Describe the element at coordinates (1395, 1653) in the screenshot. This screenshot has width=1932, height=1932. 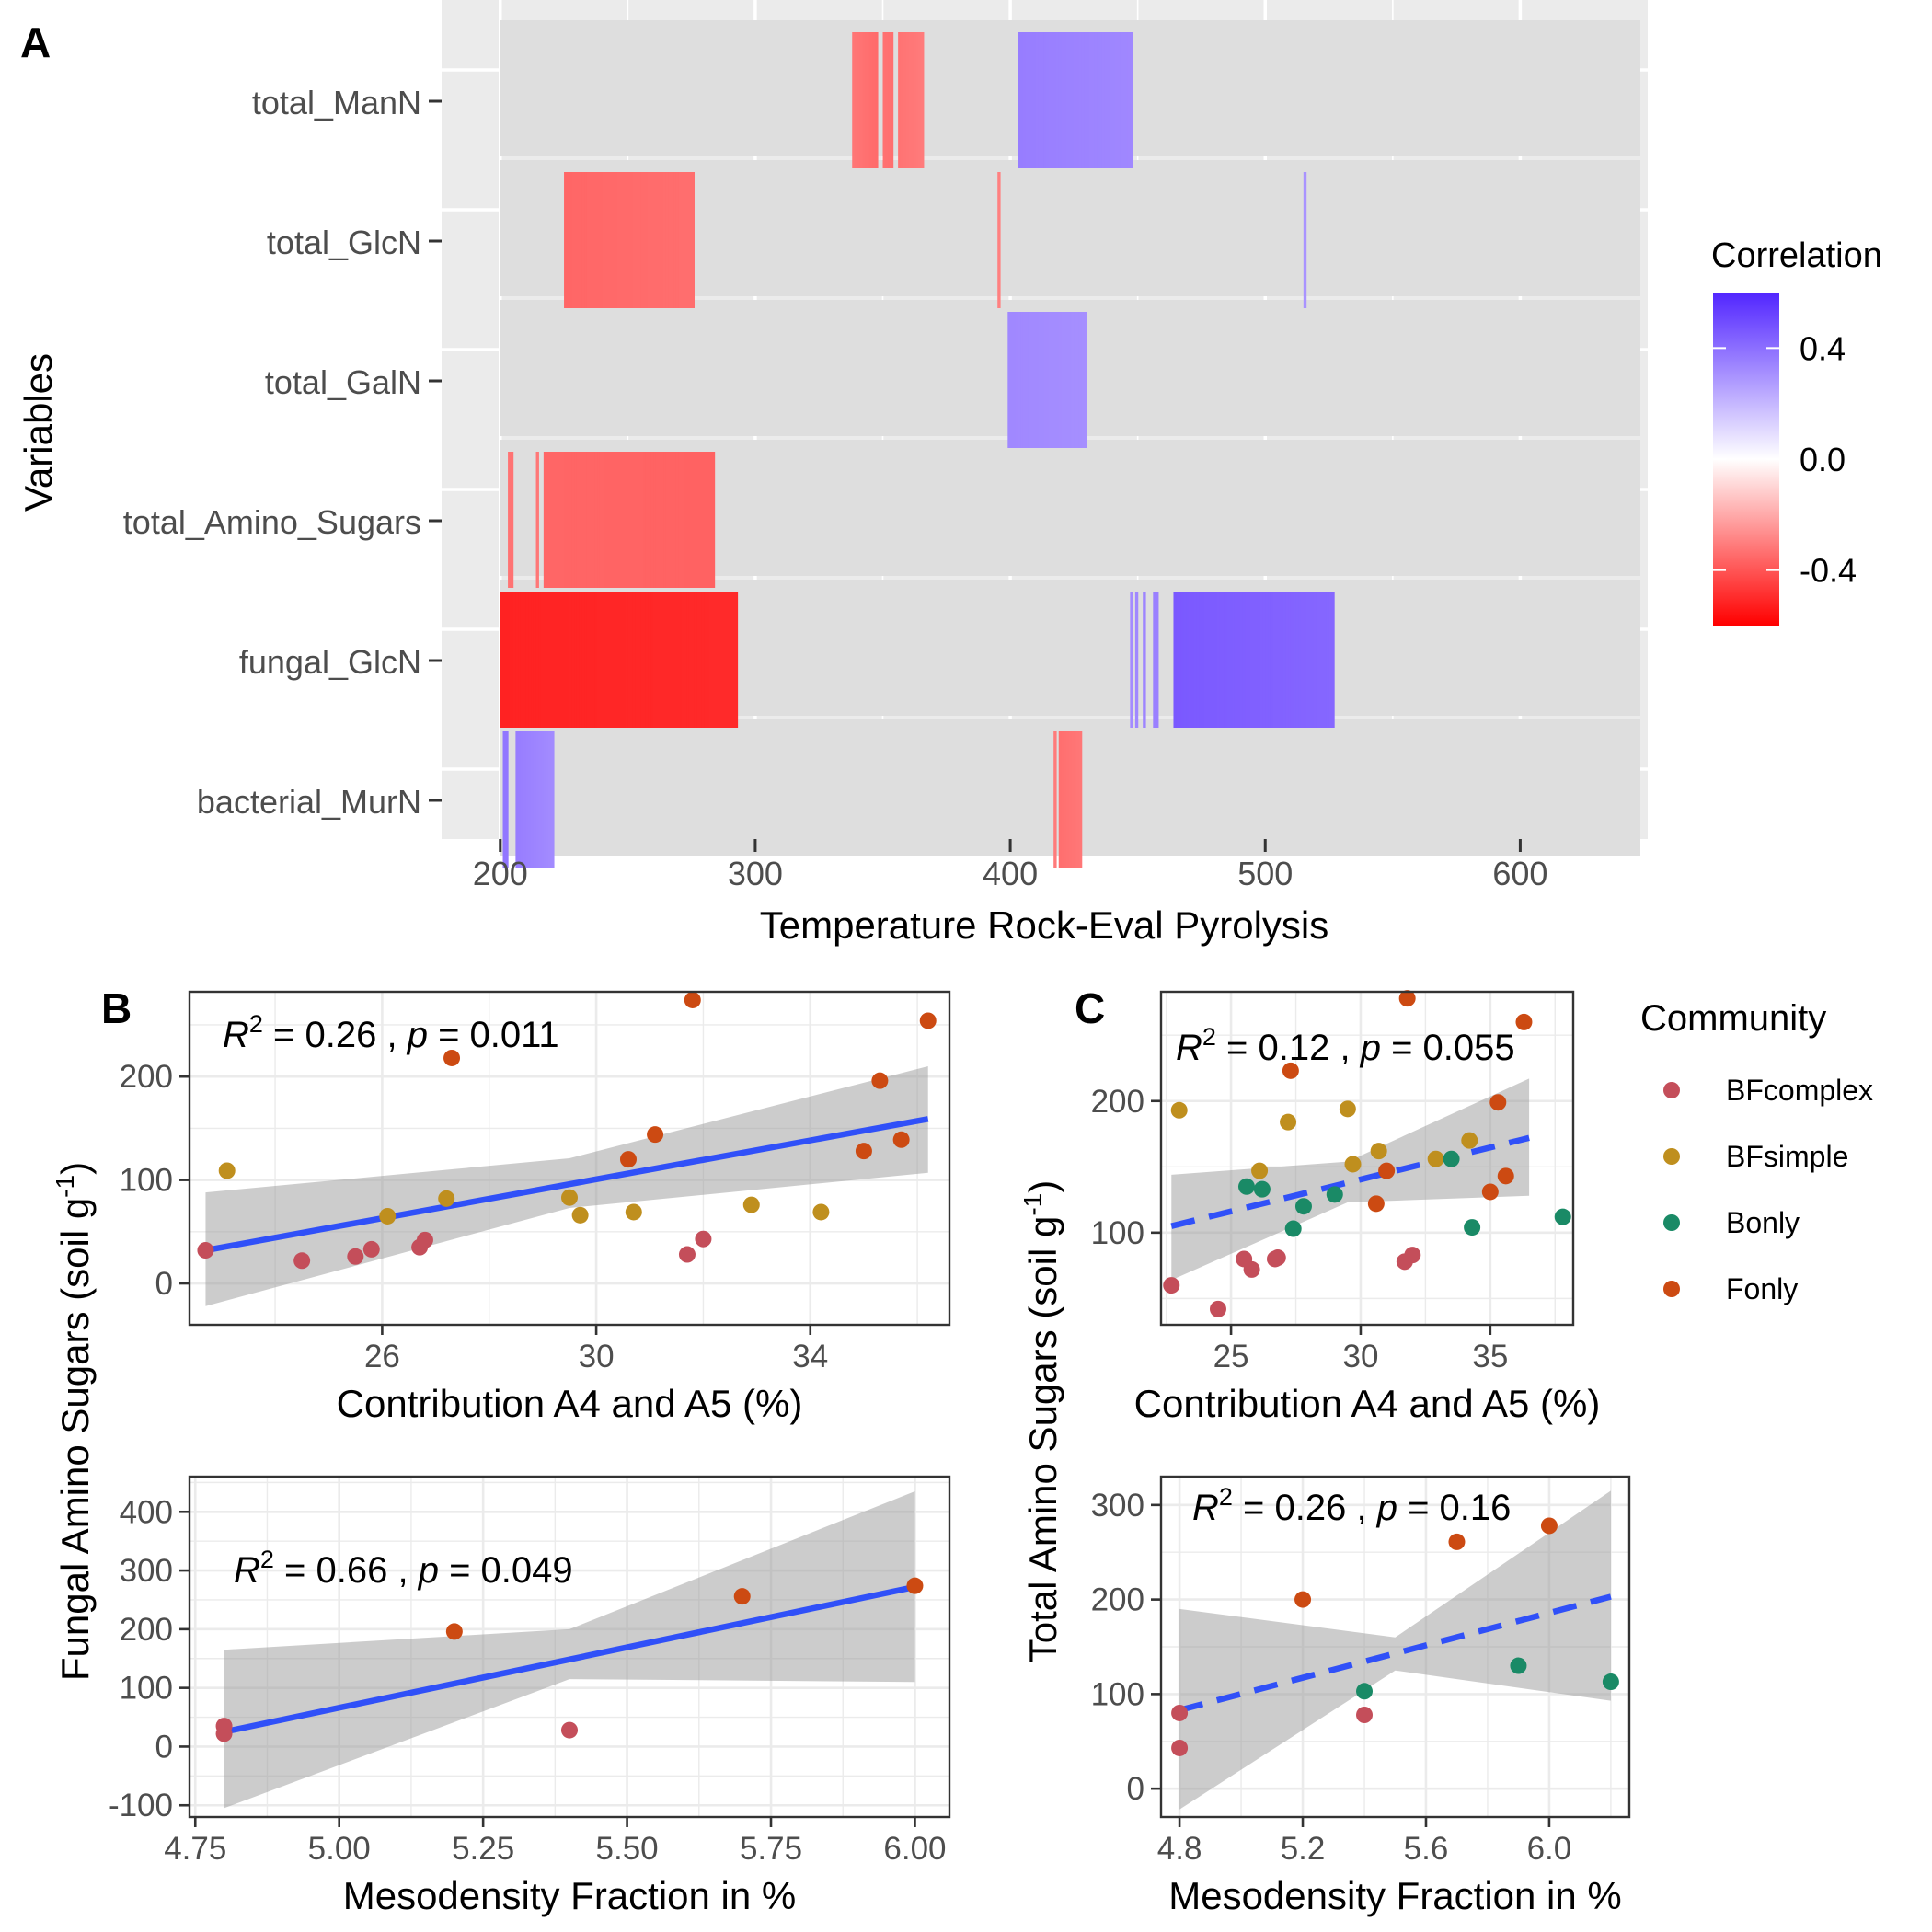
I see `regression-line` at that location.